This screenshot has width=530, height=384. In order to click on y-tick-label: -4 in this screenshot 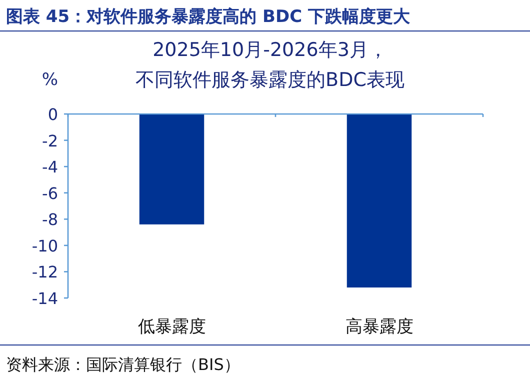, I will do `click(50, 167)`.